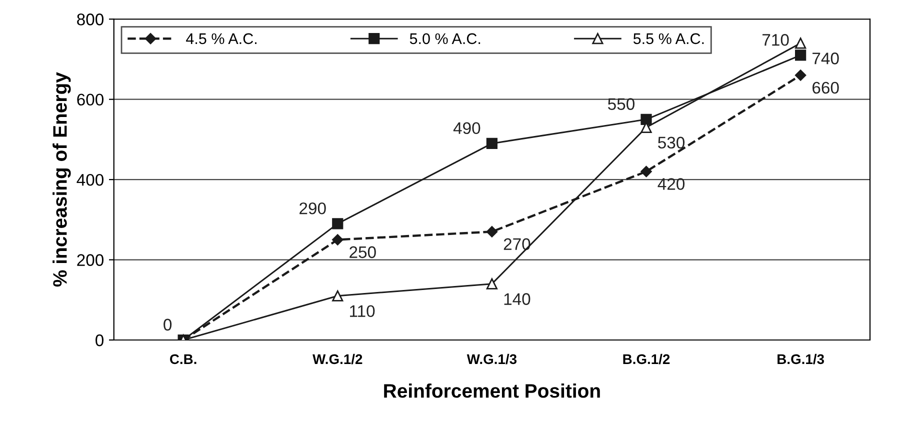 Image resolution: width=911 pixels, height=425 pixels. What do you see at coordinates (517, 299) in the screenshot?
I see `data-label: 140` at bounding box center [517, 299].